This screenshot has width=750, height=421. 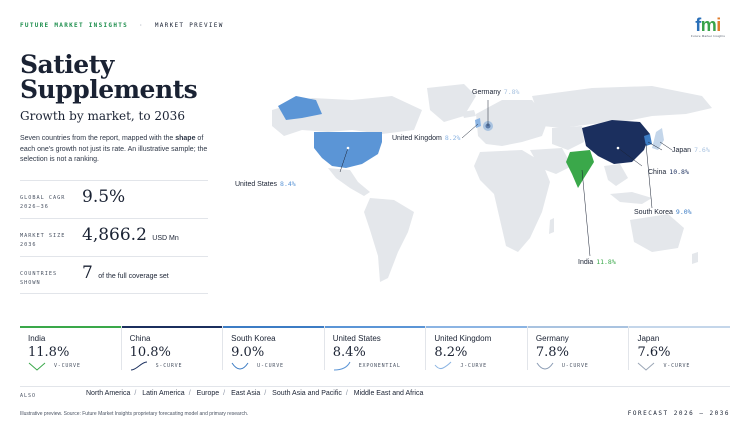 I want to click on card-name: Germany, so click(x=552, y=338).